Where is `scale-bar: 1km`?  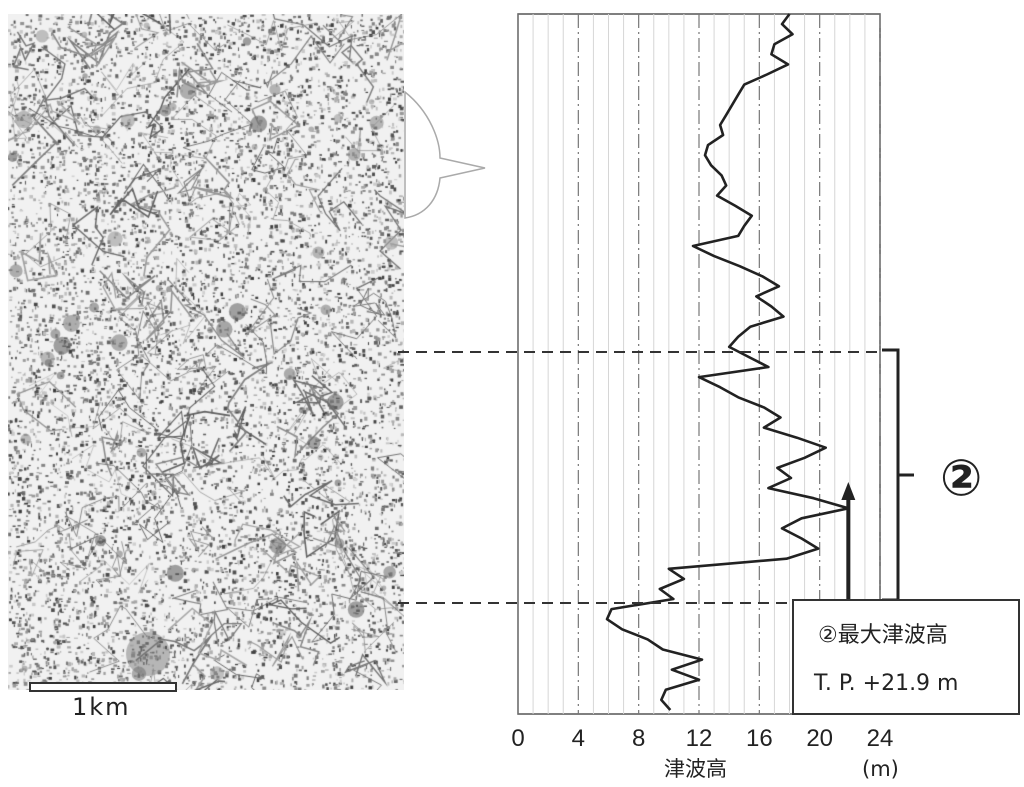
scale-bar: 1km is located at coordinates (103, 701).